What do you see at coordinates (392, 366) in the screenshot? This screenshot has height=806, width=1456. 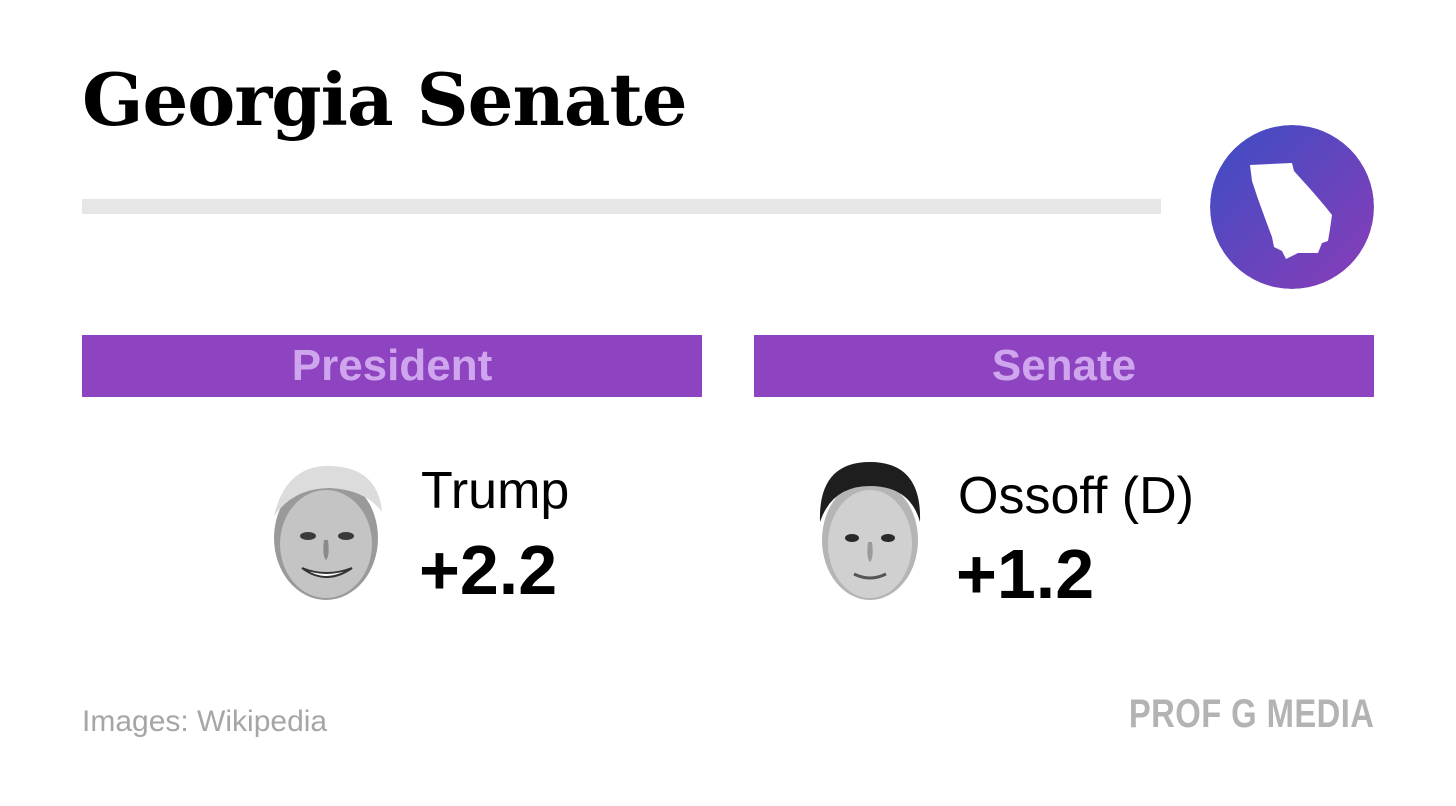 I see `president-column-header: President` at bounding box center [392, 366].